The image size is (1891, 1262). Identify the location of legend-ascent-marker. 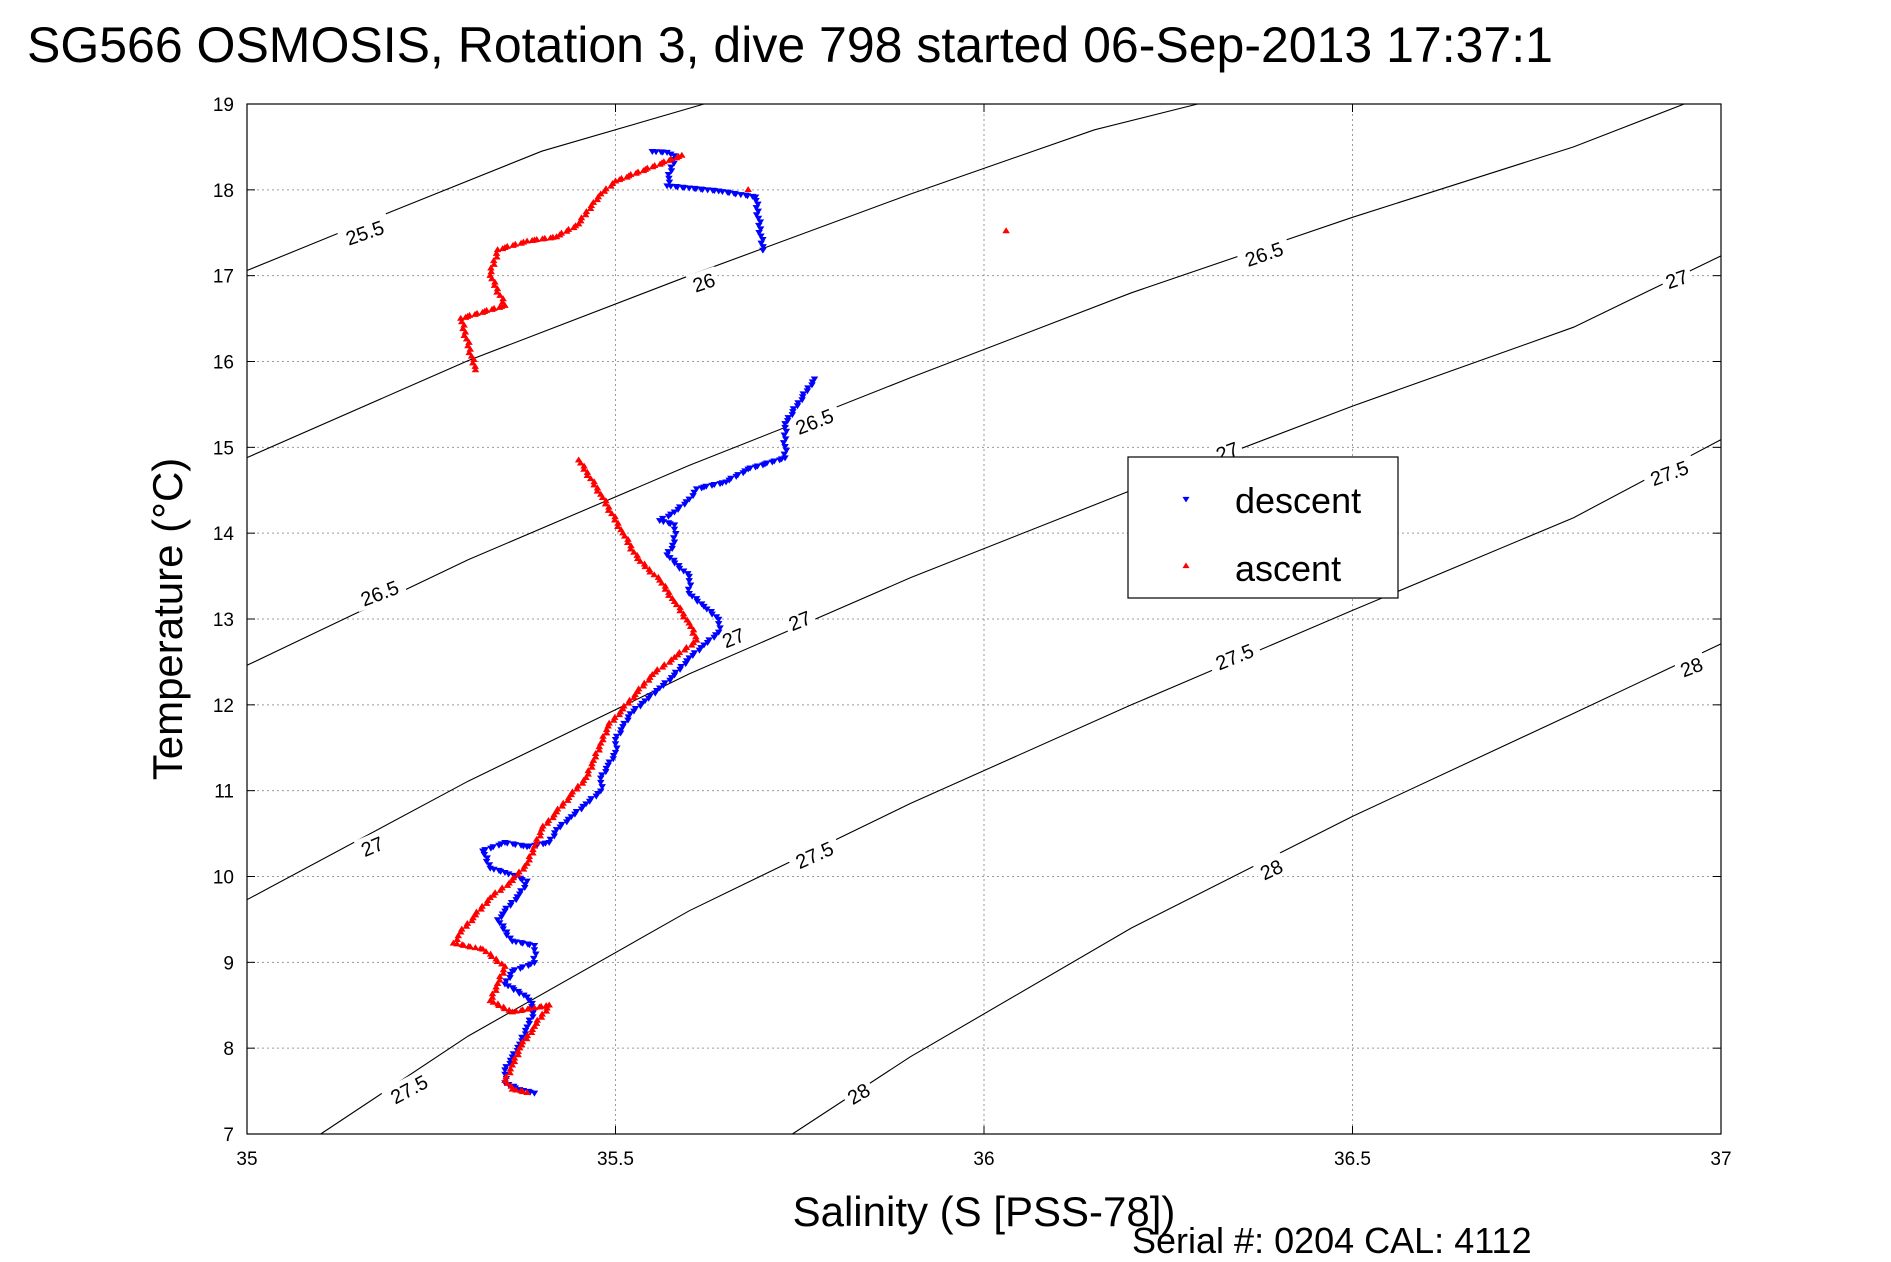
(1186, 565).